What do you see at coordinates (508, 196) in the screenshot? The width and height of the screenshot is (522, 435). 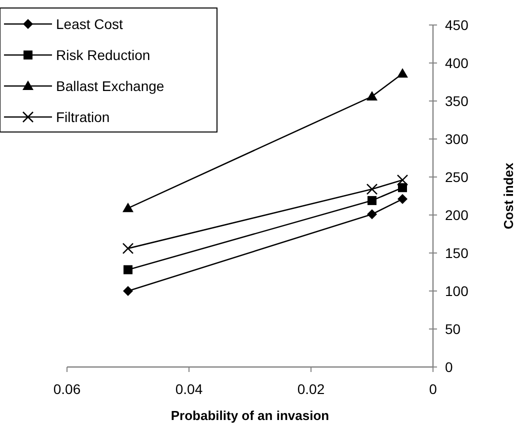 I see `y-axis-title: Cost index` at bounding box center [508, 196].